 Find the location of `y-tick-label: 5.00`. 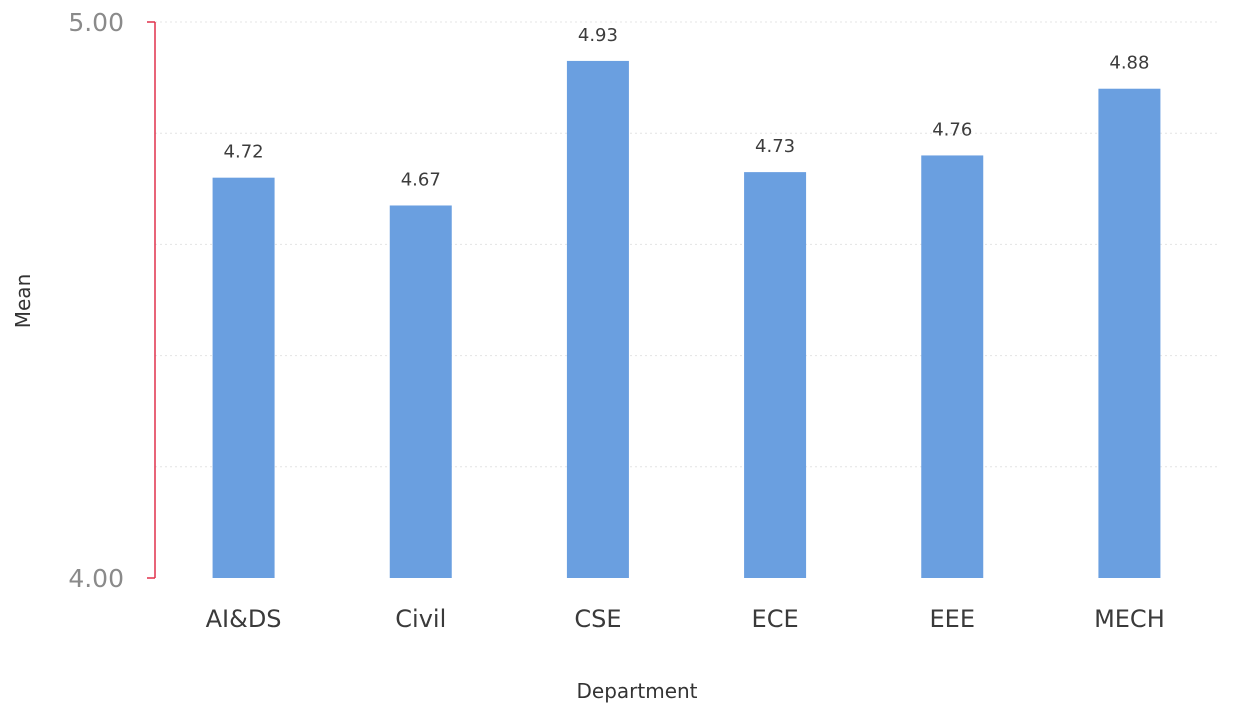

y-tick-label: 5.00 is located at coordinates (96, 22).